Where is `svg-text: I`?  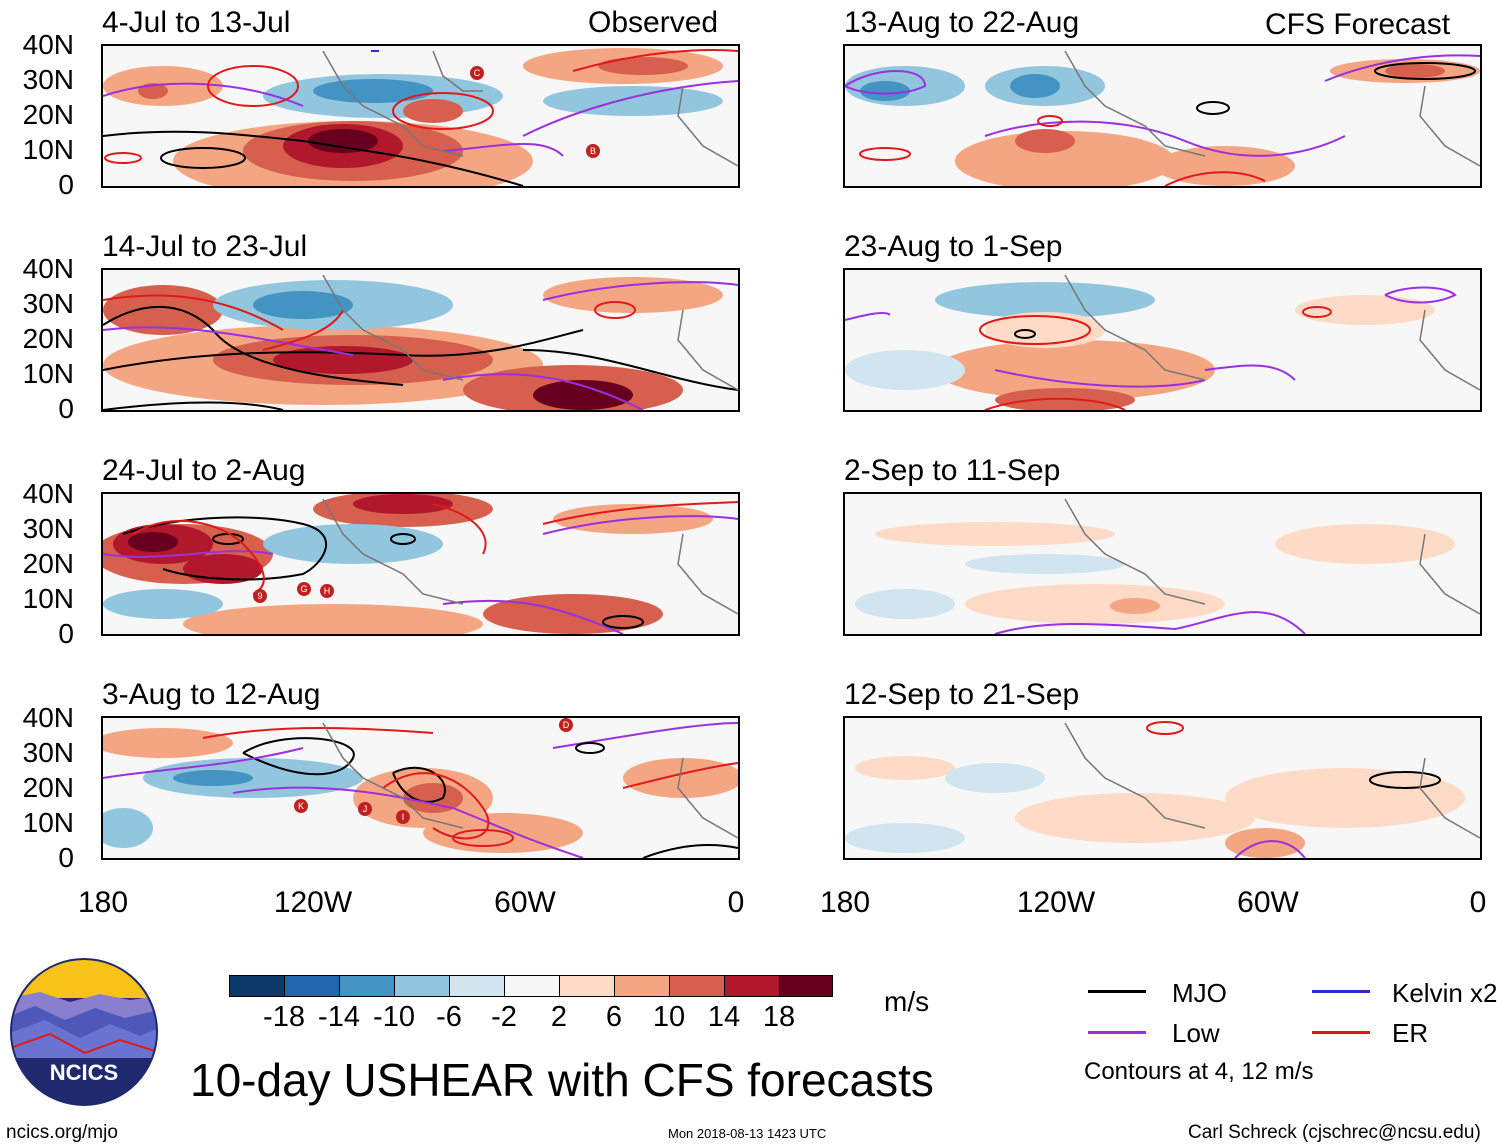
svg-text: I is located at coordinates (403, 817).